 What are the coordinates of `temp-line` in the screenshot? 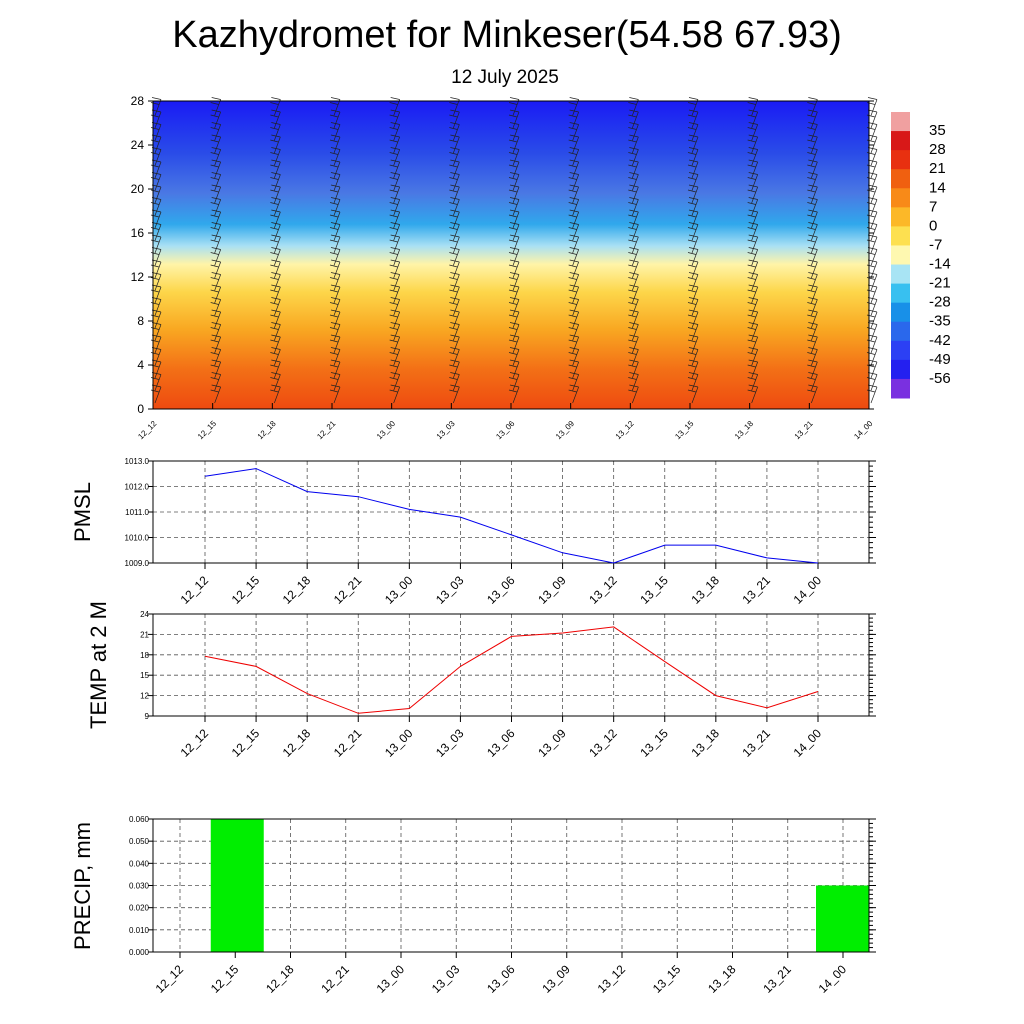 It's located at (511, 670).